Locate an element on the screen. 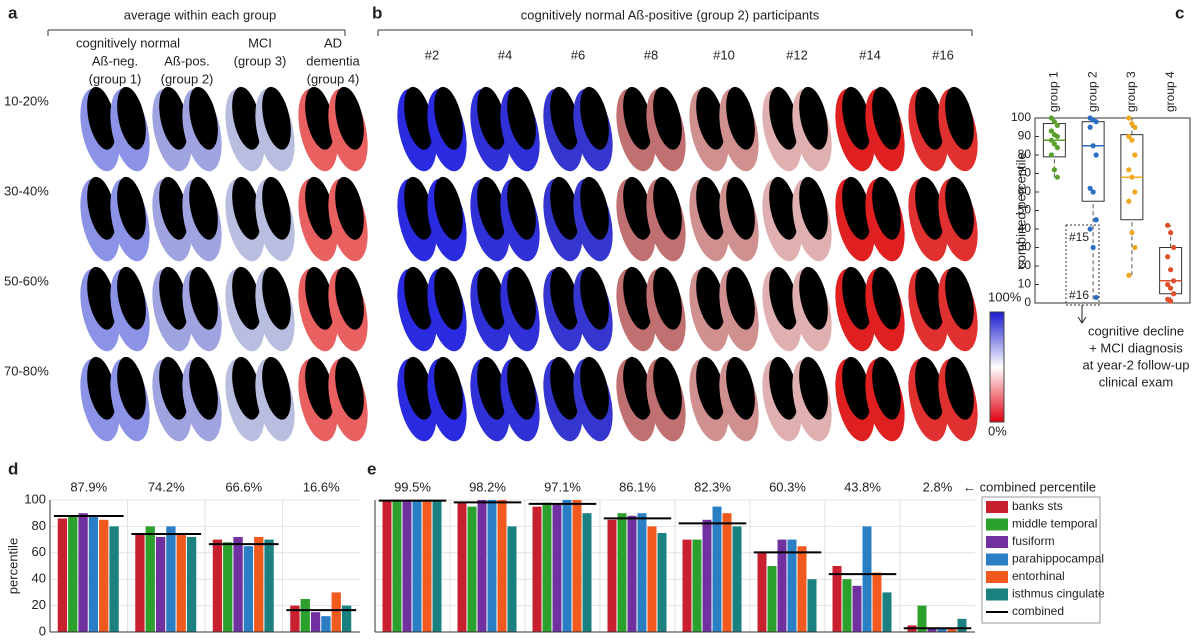 The width and height of the screenshot is (1200, 642). legend-label: middle temporal is located at coordinates (1054, 524).